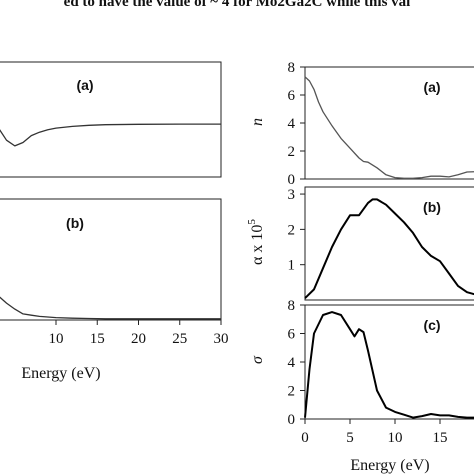  Describe the element at coordinates (350, 438) in the screenshot. I see `x-tick-label: 5` at that location.